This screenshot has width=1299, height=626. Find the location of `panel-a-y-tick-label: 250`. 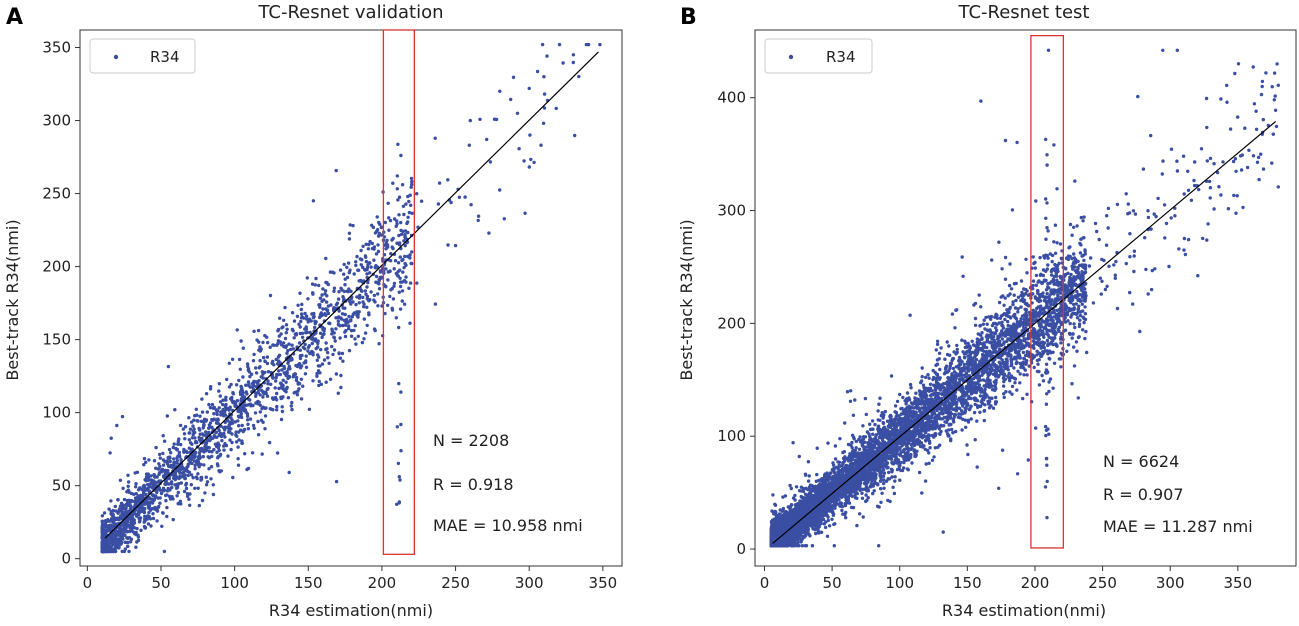

panel-a-y-tick-label: 250 is located at coordinates (56, 194).